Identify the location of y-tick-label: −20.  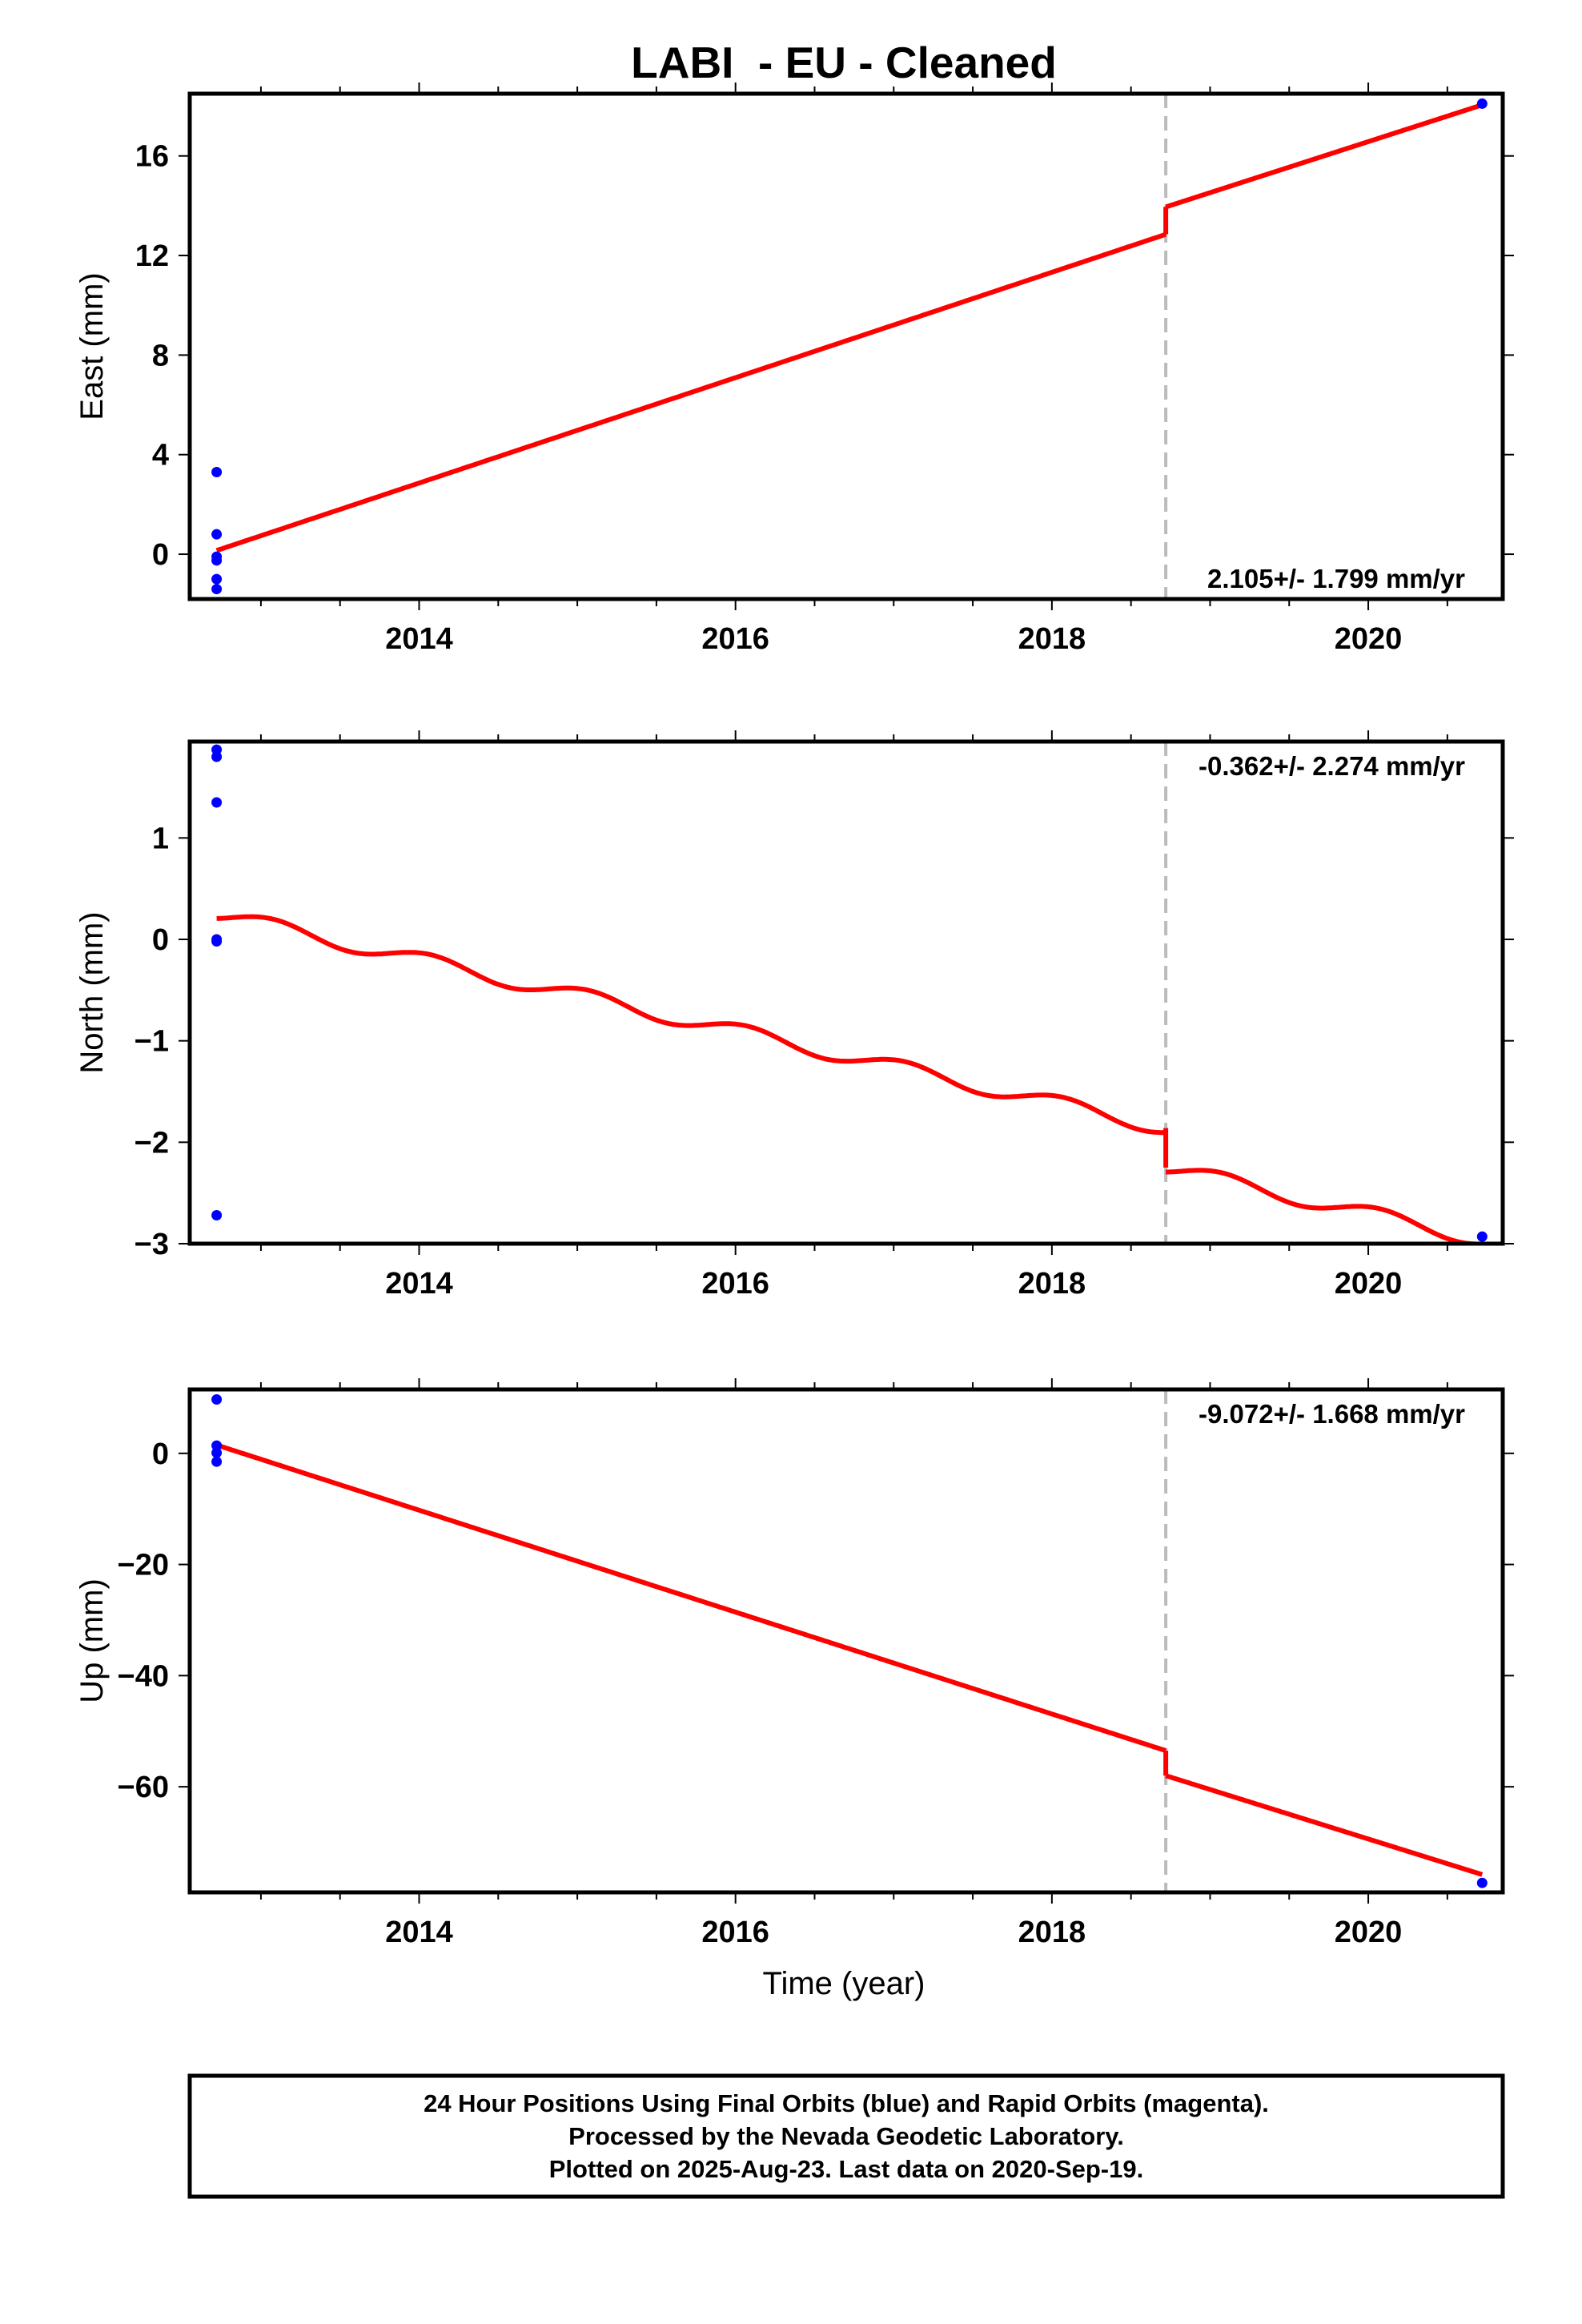
(144, 1565).